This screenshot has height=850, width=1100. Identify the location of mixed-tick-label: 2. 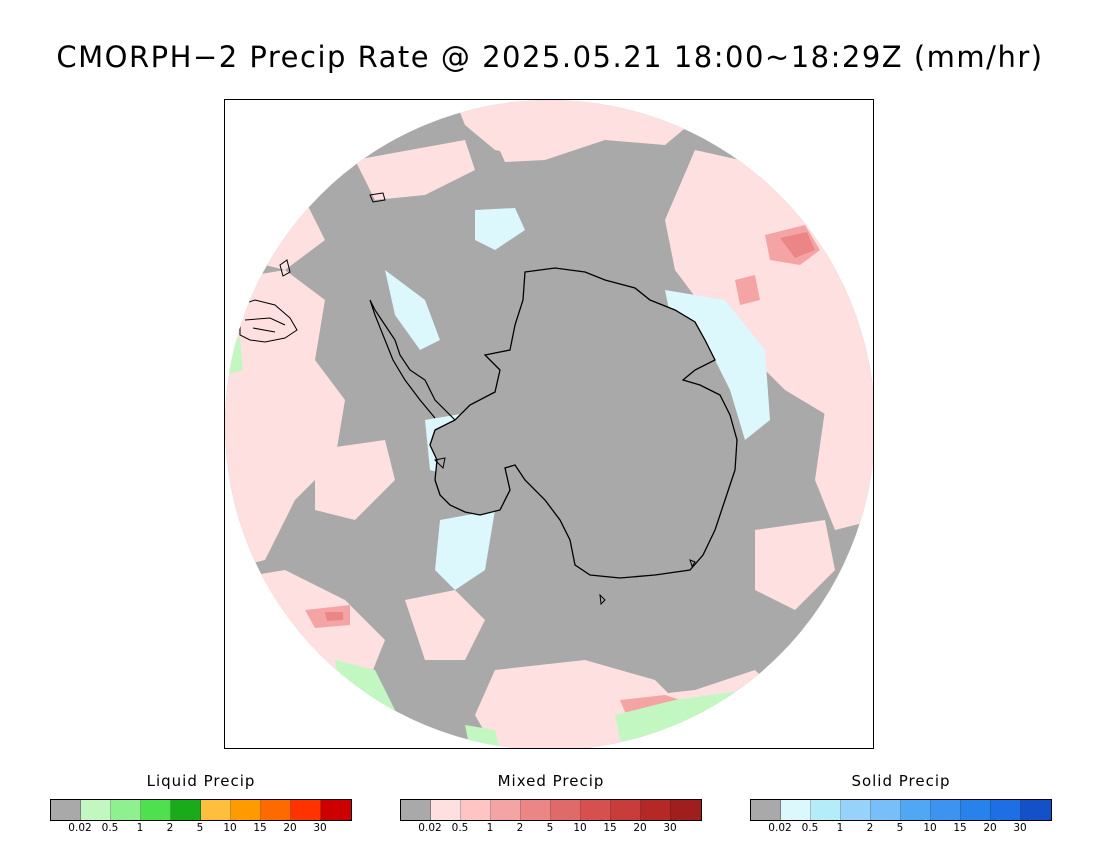
(520, 828).